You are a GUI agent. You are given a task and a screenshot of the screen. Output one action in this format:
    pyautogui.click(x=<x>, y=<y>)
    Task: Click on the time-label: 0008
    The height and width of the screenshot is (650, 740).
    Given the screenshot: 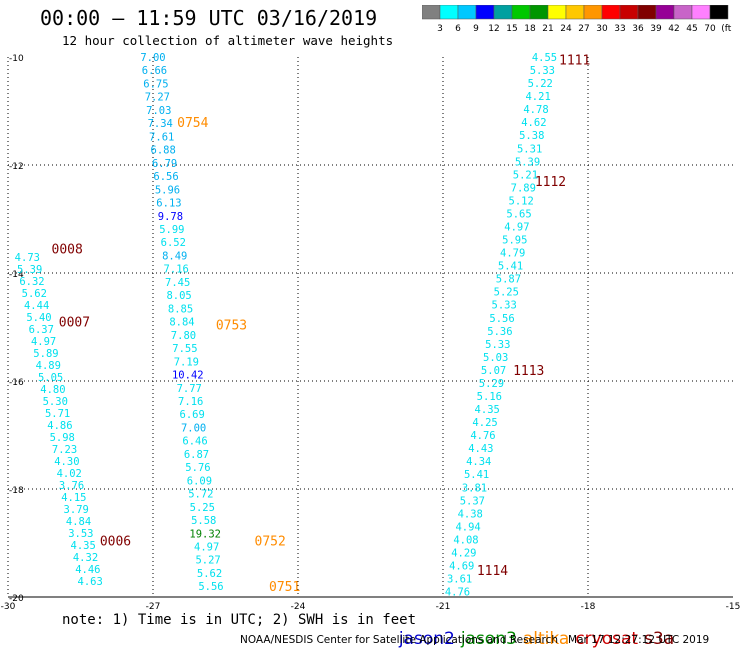 What is the action you would take?
    pyautogui.click(x=67, y=250)
    